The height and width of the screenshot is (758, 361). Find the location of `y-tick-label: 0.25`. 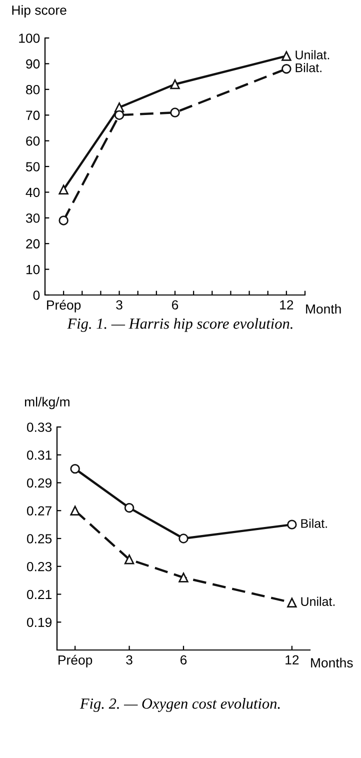

y-tick-label: 0.25 is located at coordinates (39, 539).